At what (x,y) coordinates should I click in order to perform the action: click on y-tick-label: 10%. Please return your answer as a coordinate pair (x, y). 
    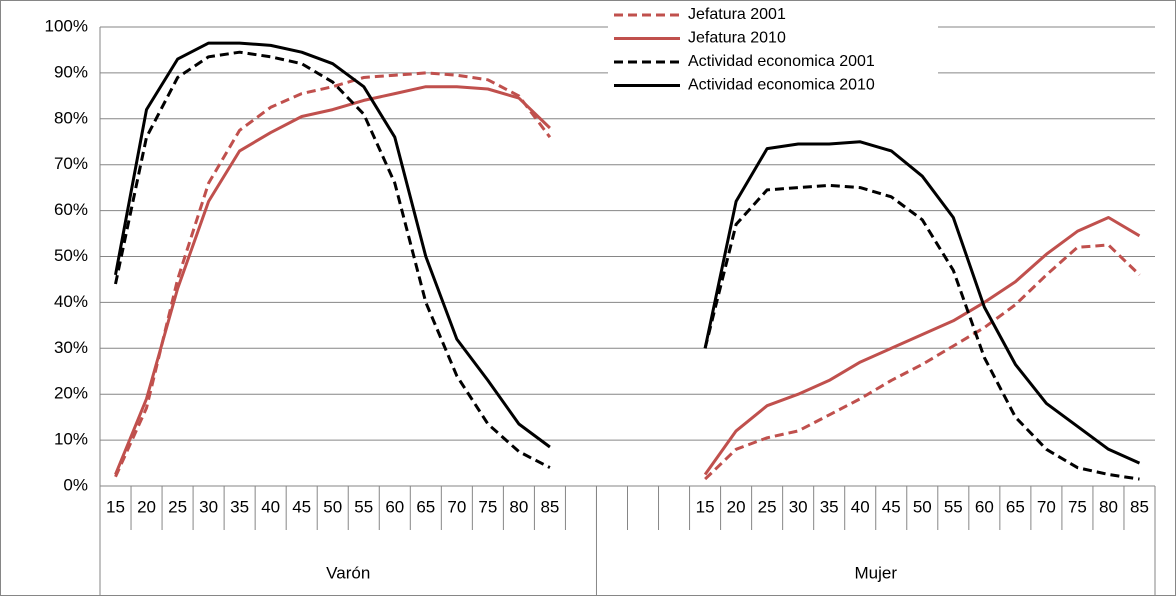
    Looking at the image, I should click on (71, 439).